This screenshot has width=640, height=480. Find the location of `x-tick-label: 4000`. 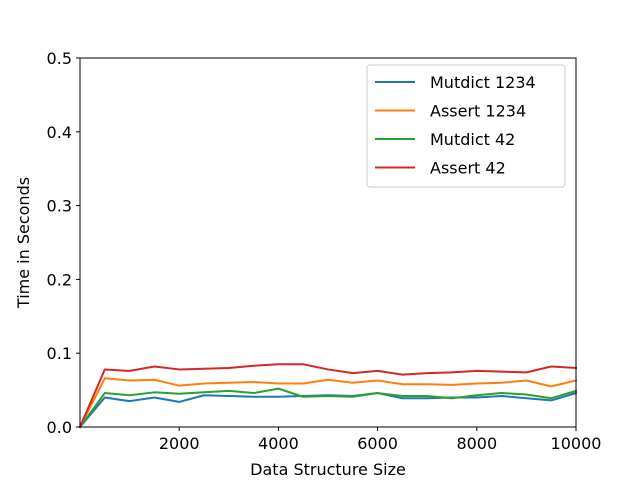

x-tick-label: 4000 is located at coordinates (278, 443).